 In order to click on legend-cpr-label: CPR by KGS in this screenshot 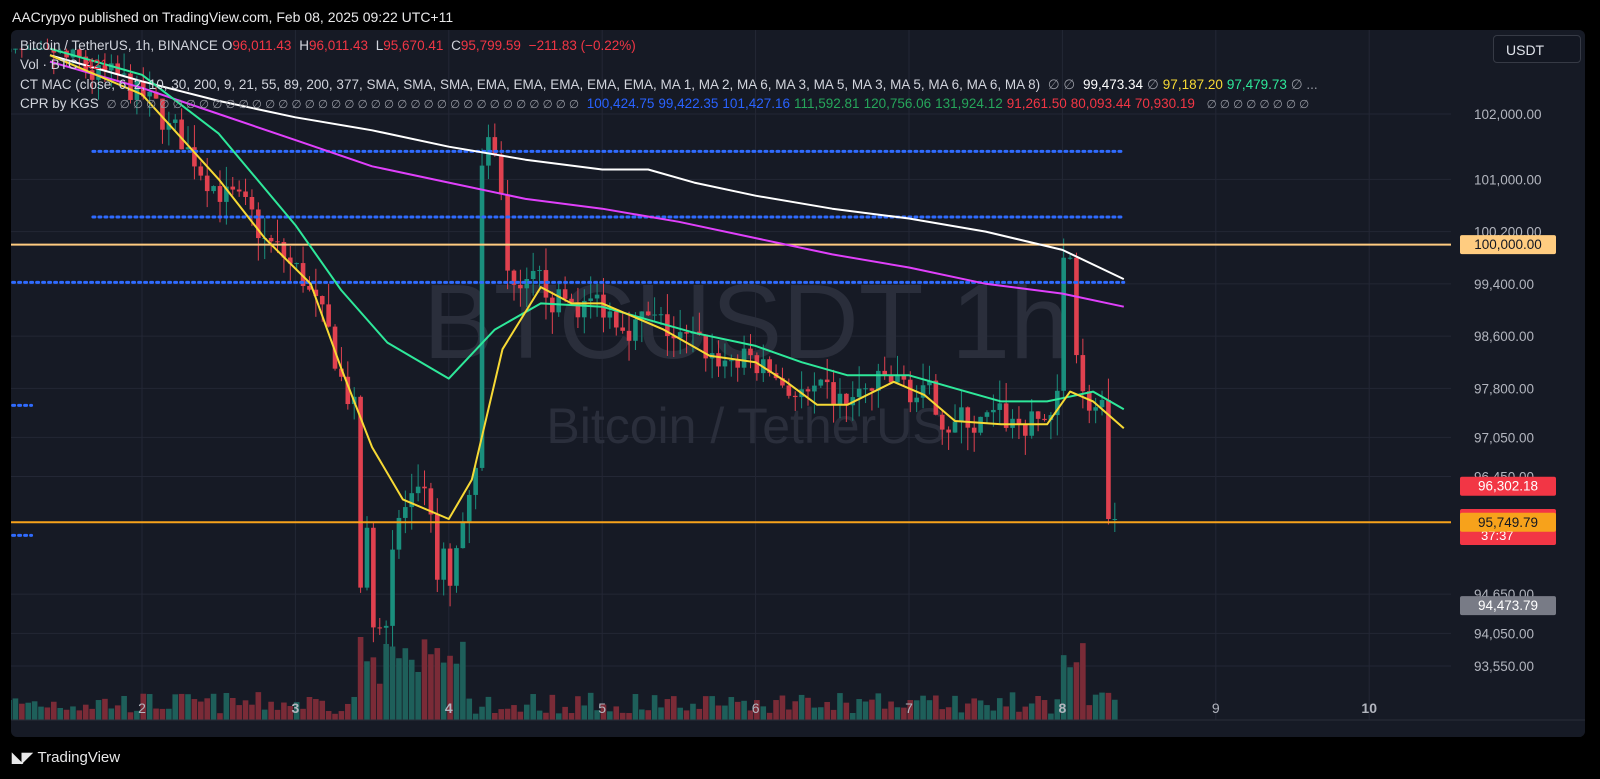, I will do `click(59, 103)`.